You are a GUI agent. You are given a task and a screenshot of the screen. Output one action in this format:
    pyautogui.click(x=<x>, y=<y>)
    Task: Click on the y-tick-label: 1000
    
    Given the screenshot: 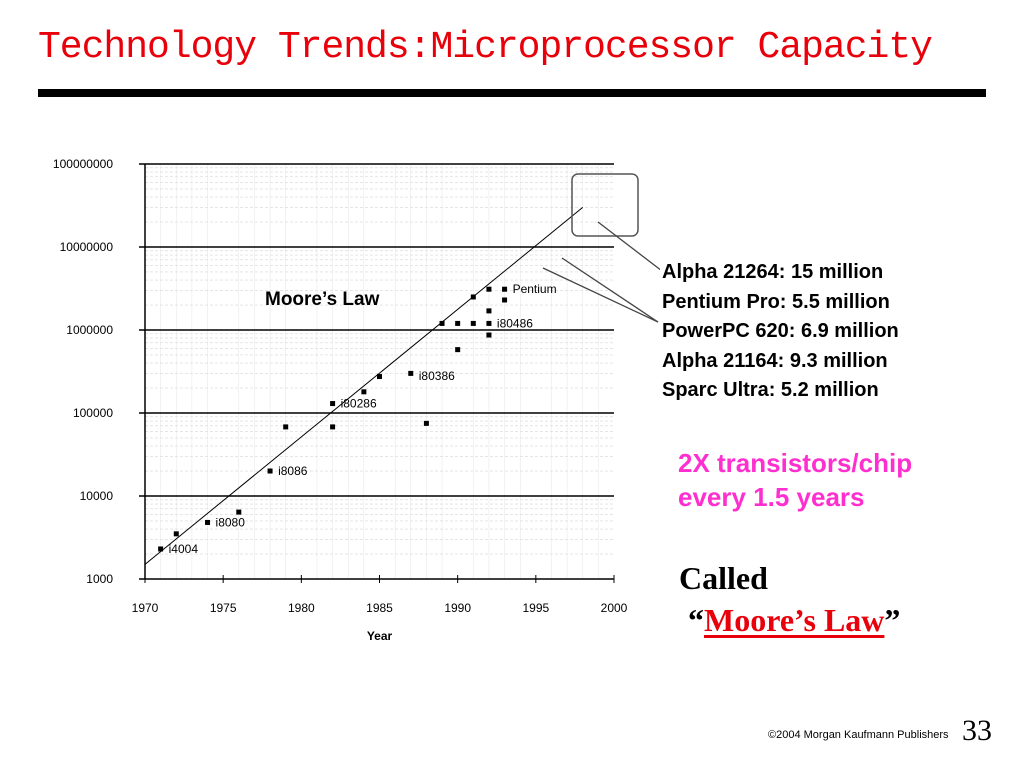 What is the action you would take?
    pyautogui.click(x=99, y=579)
    